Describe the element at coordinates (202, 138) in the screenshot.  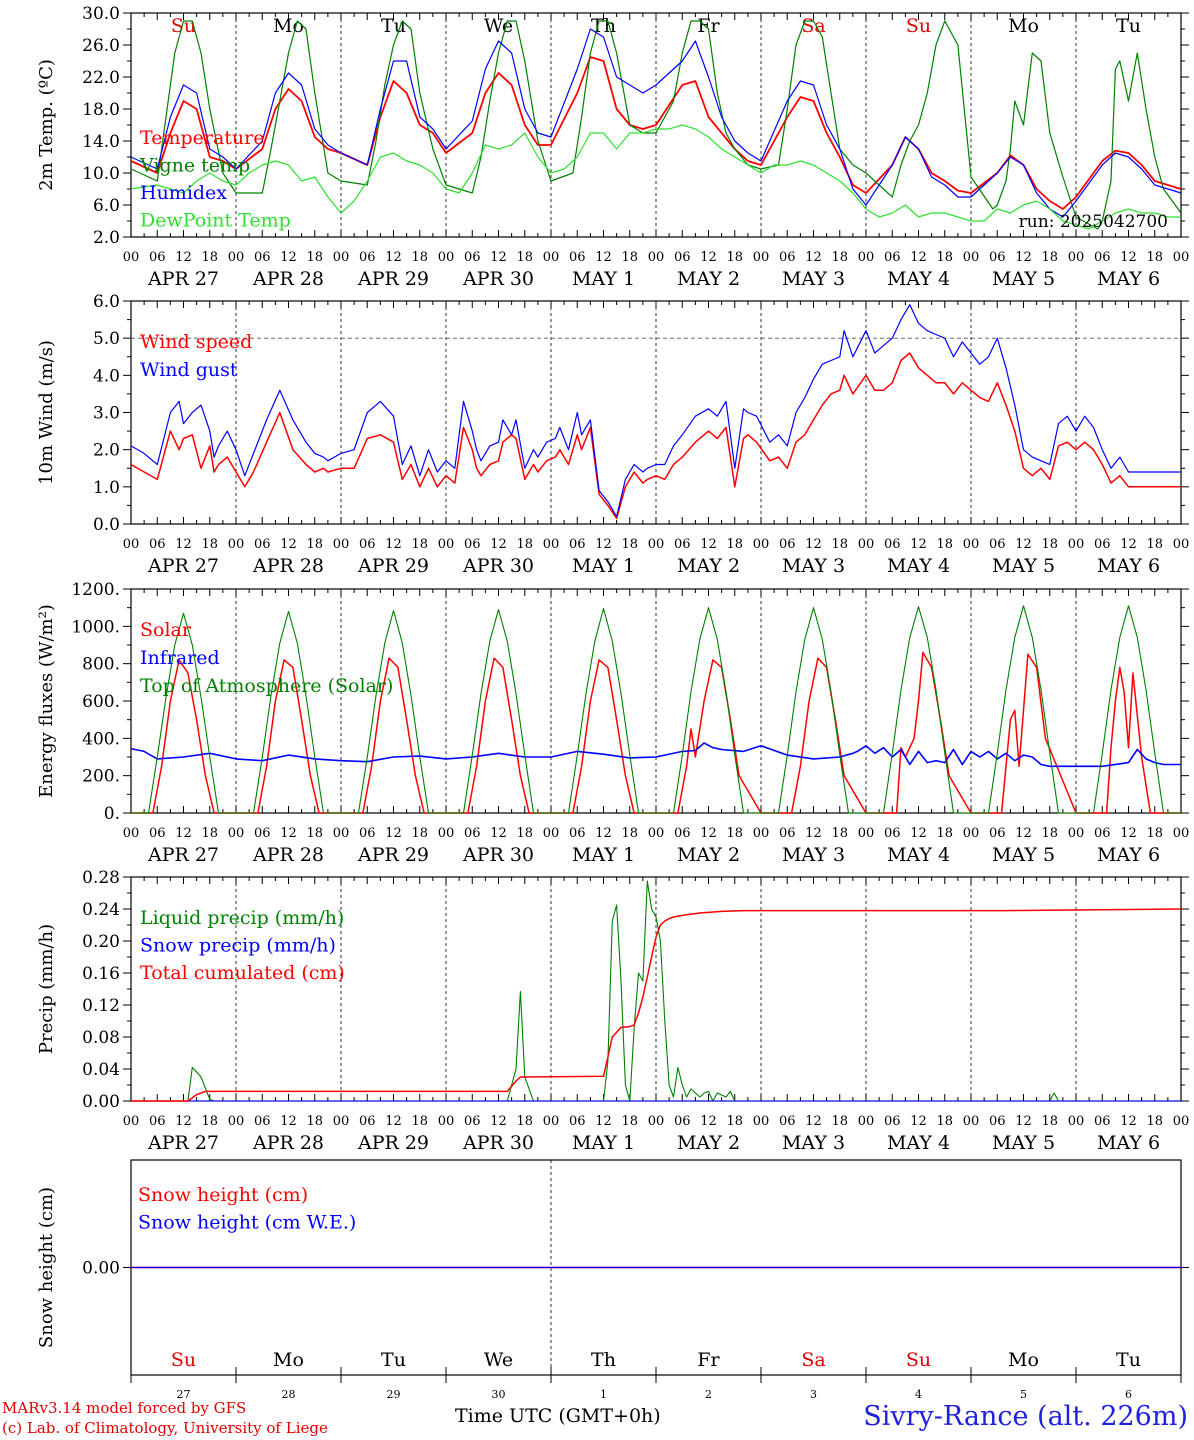
I see `legend-entry: Temperature` at that location.